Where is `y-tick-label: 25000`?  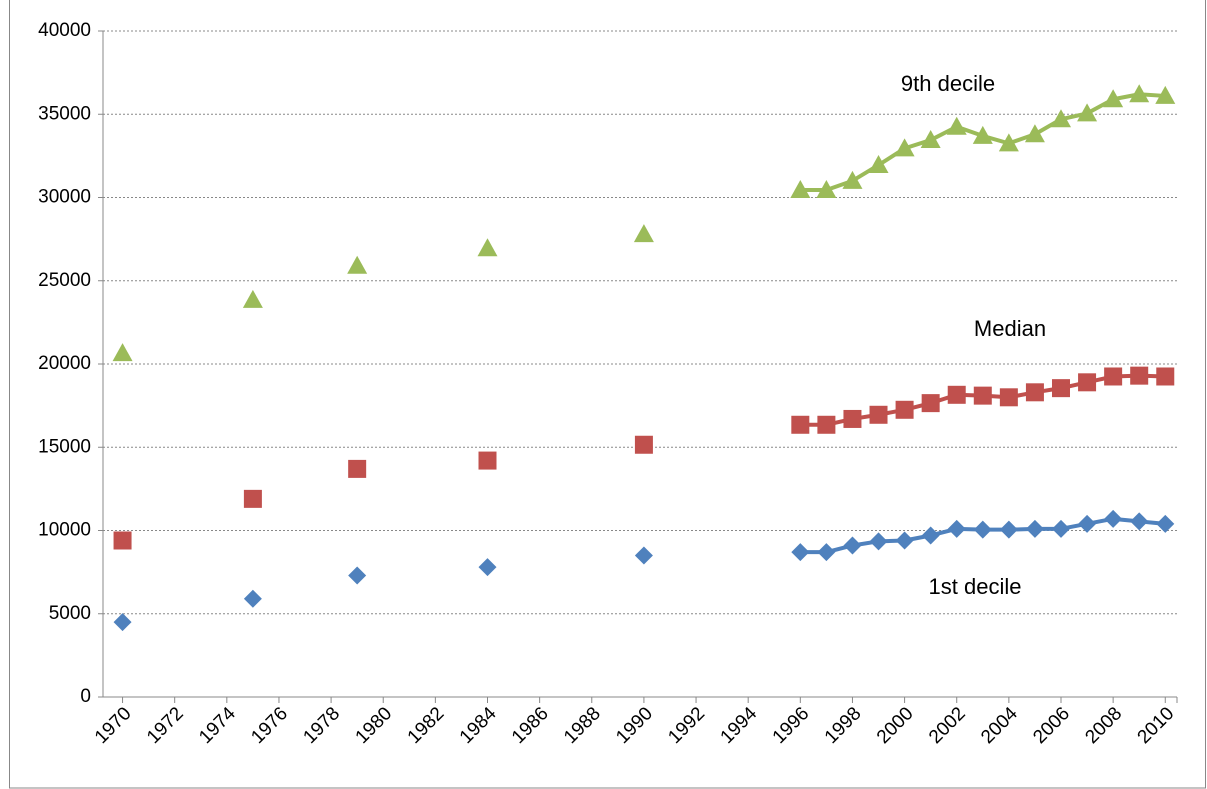 y-tick-label: 25000 is located at coordinates (64, 280).